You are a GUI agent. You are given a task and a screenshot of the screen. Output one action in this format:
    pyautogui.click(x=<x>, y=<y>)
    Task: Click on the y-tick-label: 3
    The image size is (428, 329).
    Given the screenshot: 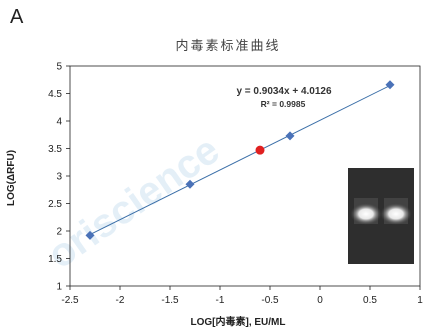 What is the action you would take?
    pyautogui.click(x=59, y=177)
    